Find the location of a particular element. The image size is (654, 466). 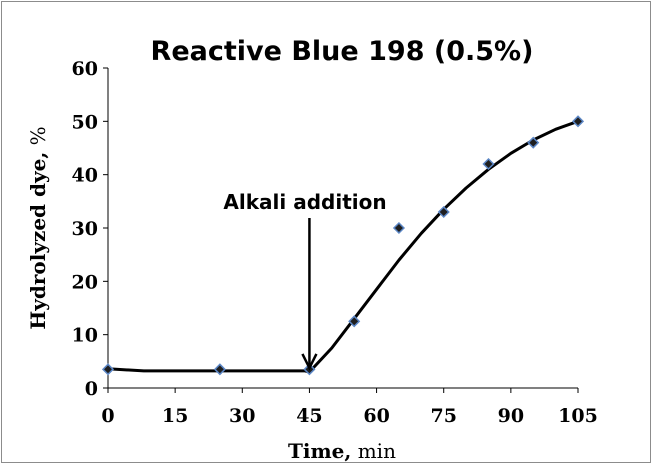

y-tick-label: 50 is located at coordinates (85, 122).